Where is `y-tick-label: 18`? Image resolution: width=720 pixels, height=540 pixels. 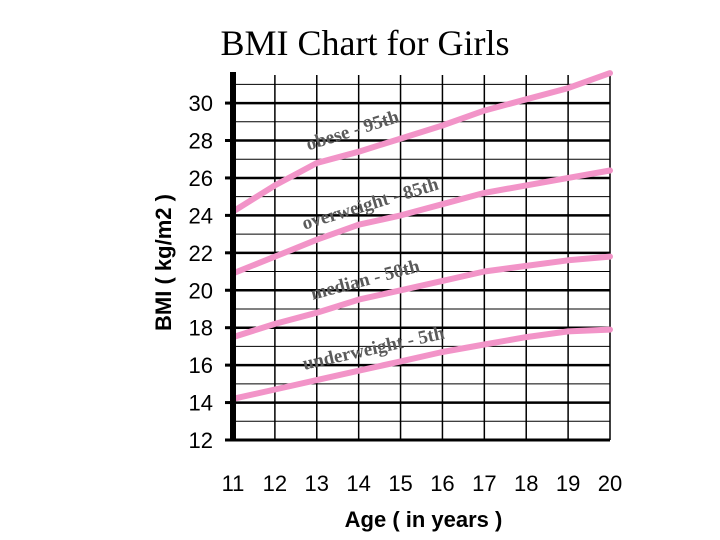 y-tick-label: 18 is located at coordinates (201, 328).